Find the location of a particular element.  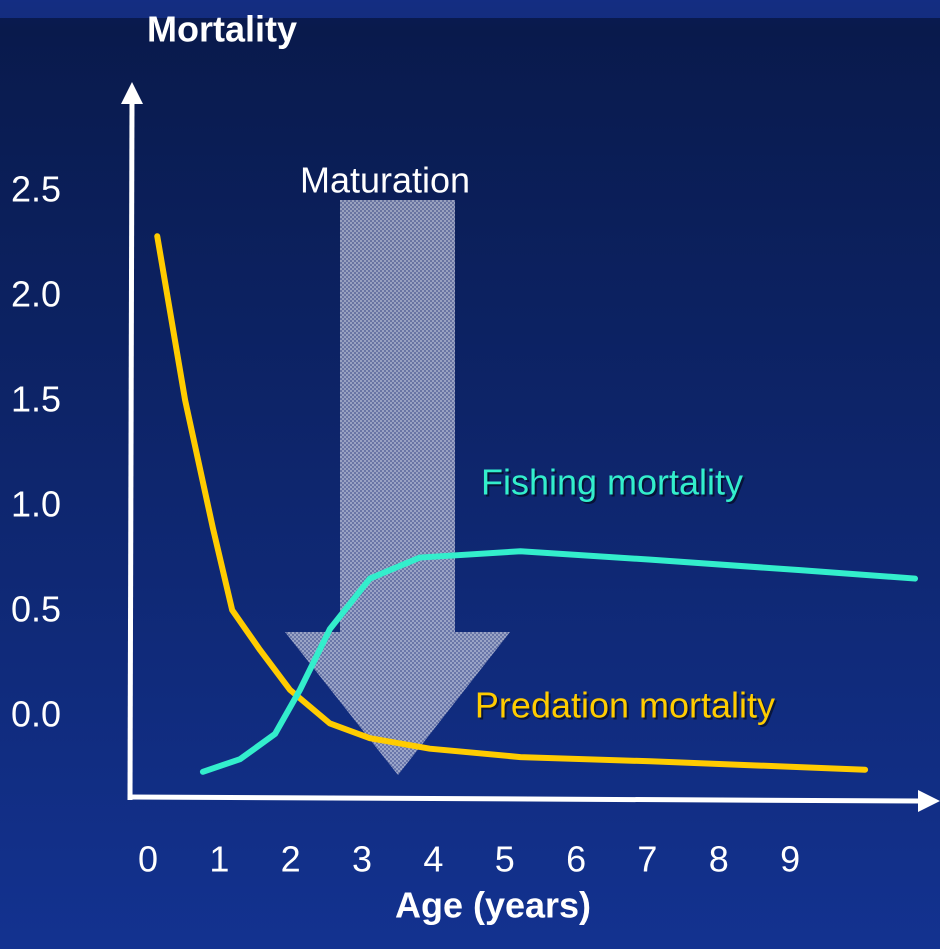

series-label-shadow: Fishing mortality is located at coordinates (614, 484).